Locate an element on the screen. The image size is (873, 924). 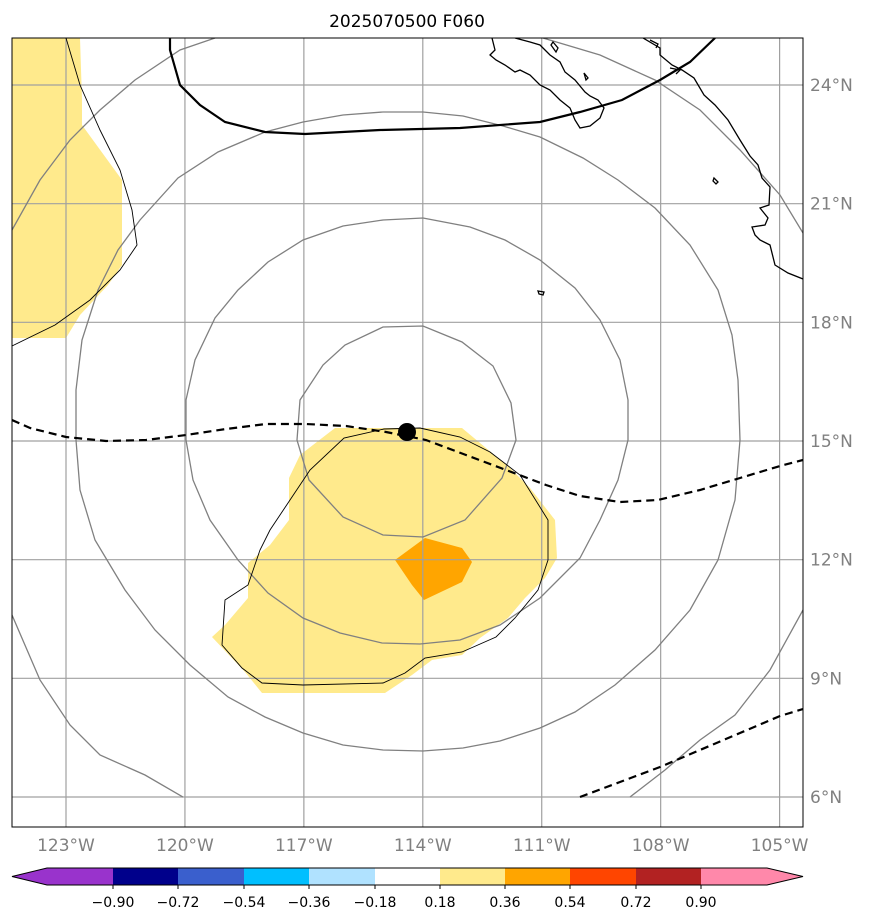
coastline-gulf-piece is located at coordinates (654, 44).